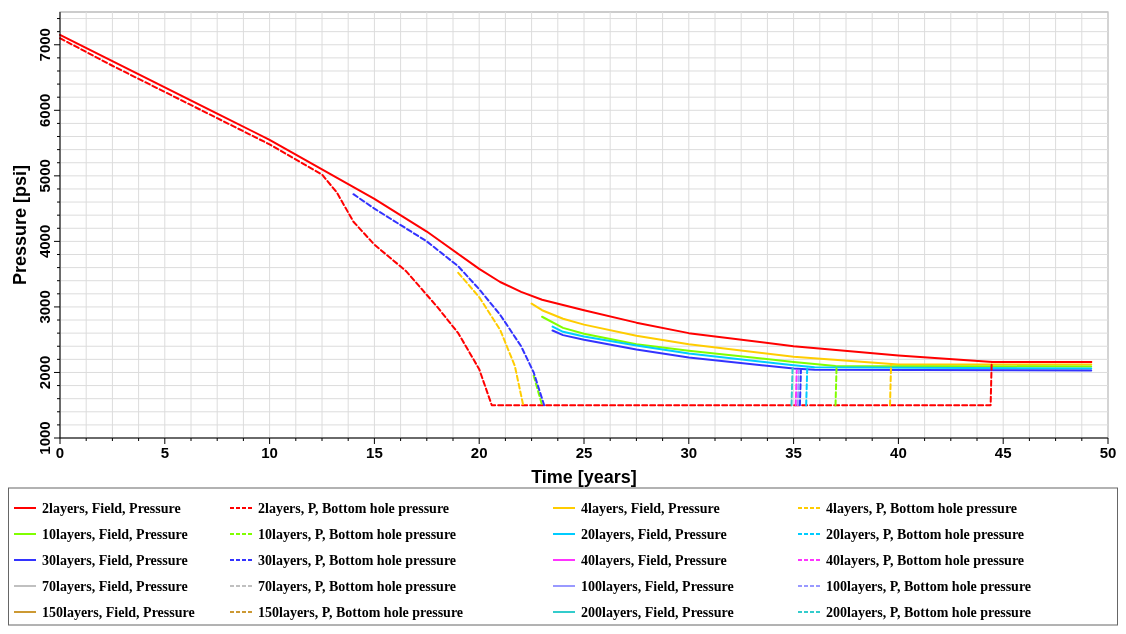 The image size is (1126, 634). What do you see at coordinates (164, 452) in the screenshot?
I see `x-tick-label: 5` at bounding box center [164, 452].